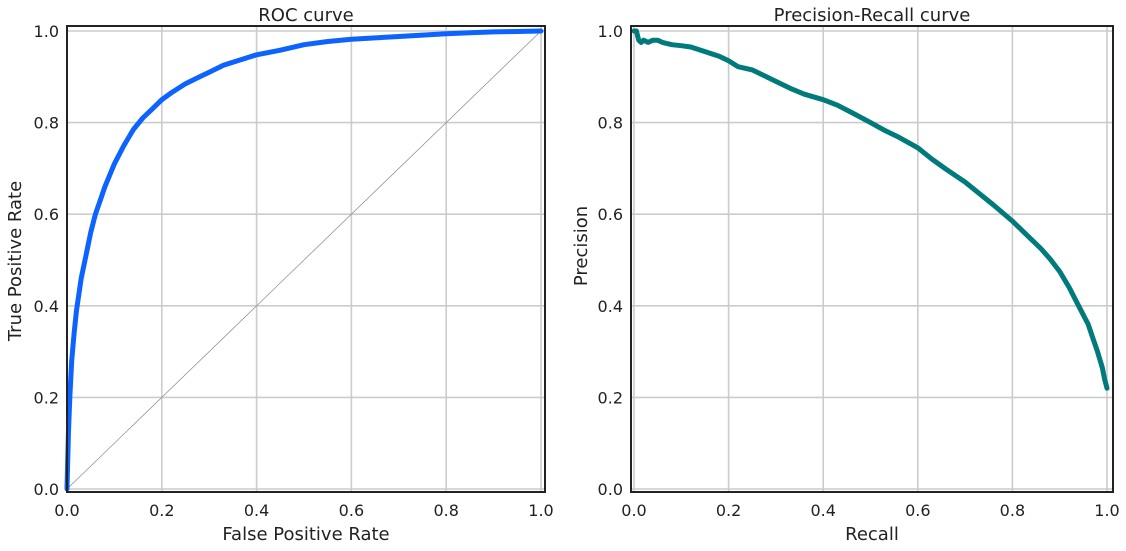 This screenshot has width=1126, height=551. I want to click on pr-y-tick-labels: 0.0 0.2 0.4 0.6 0.8 1.0, so click(610, 260).